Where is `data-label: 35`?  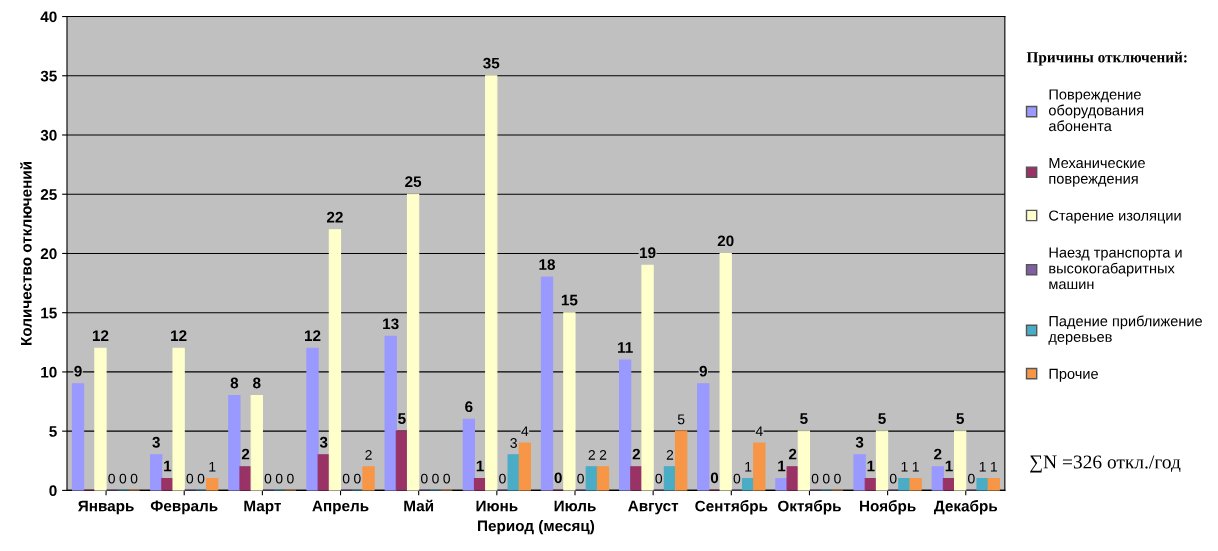
data-label: 35 is located at coordinates (491, 63).